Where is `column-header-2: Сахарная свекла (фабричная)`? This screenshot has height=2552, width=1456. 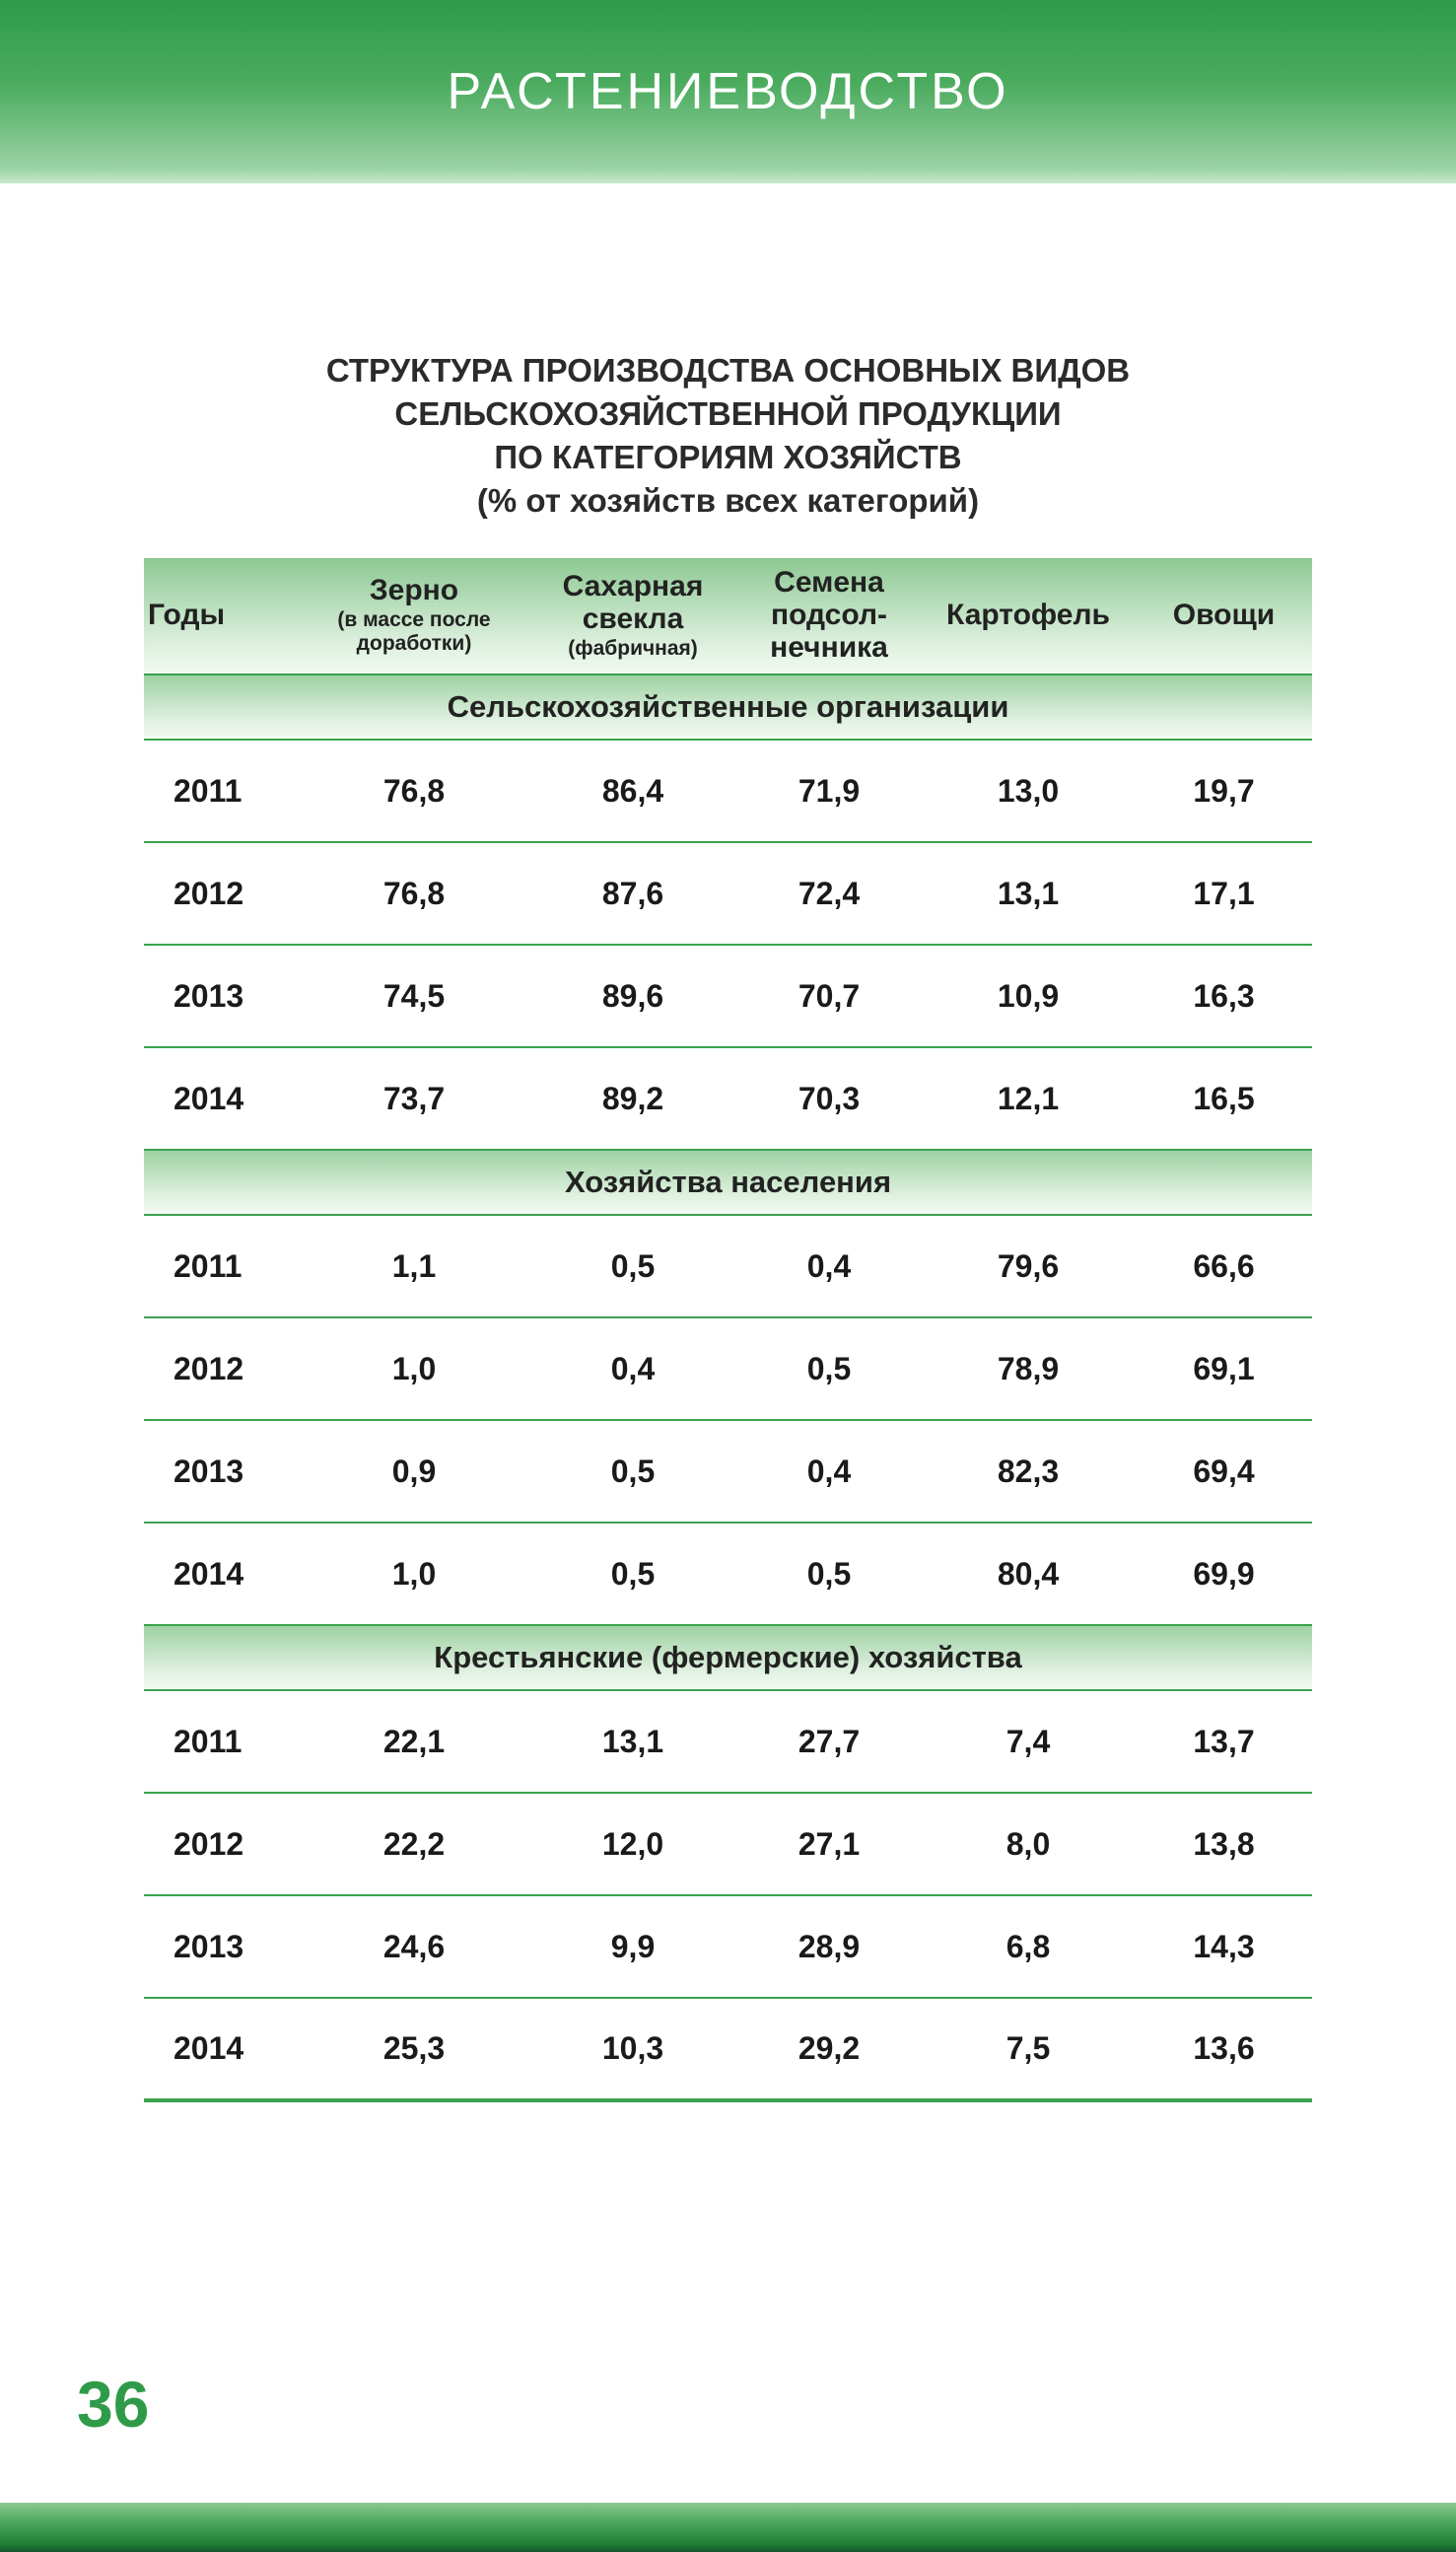
column-header-2: Сахарная свекла (фабричная) is located at coordinates (632, 616).